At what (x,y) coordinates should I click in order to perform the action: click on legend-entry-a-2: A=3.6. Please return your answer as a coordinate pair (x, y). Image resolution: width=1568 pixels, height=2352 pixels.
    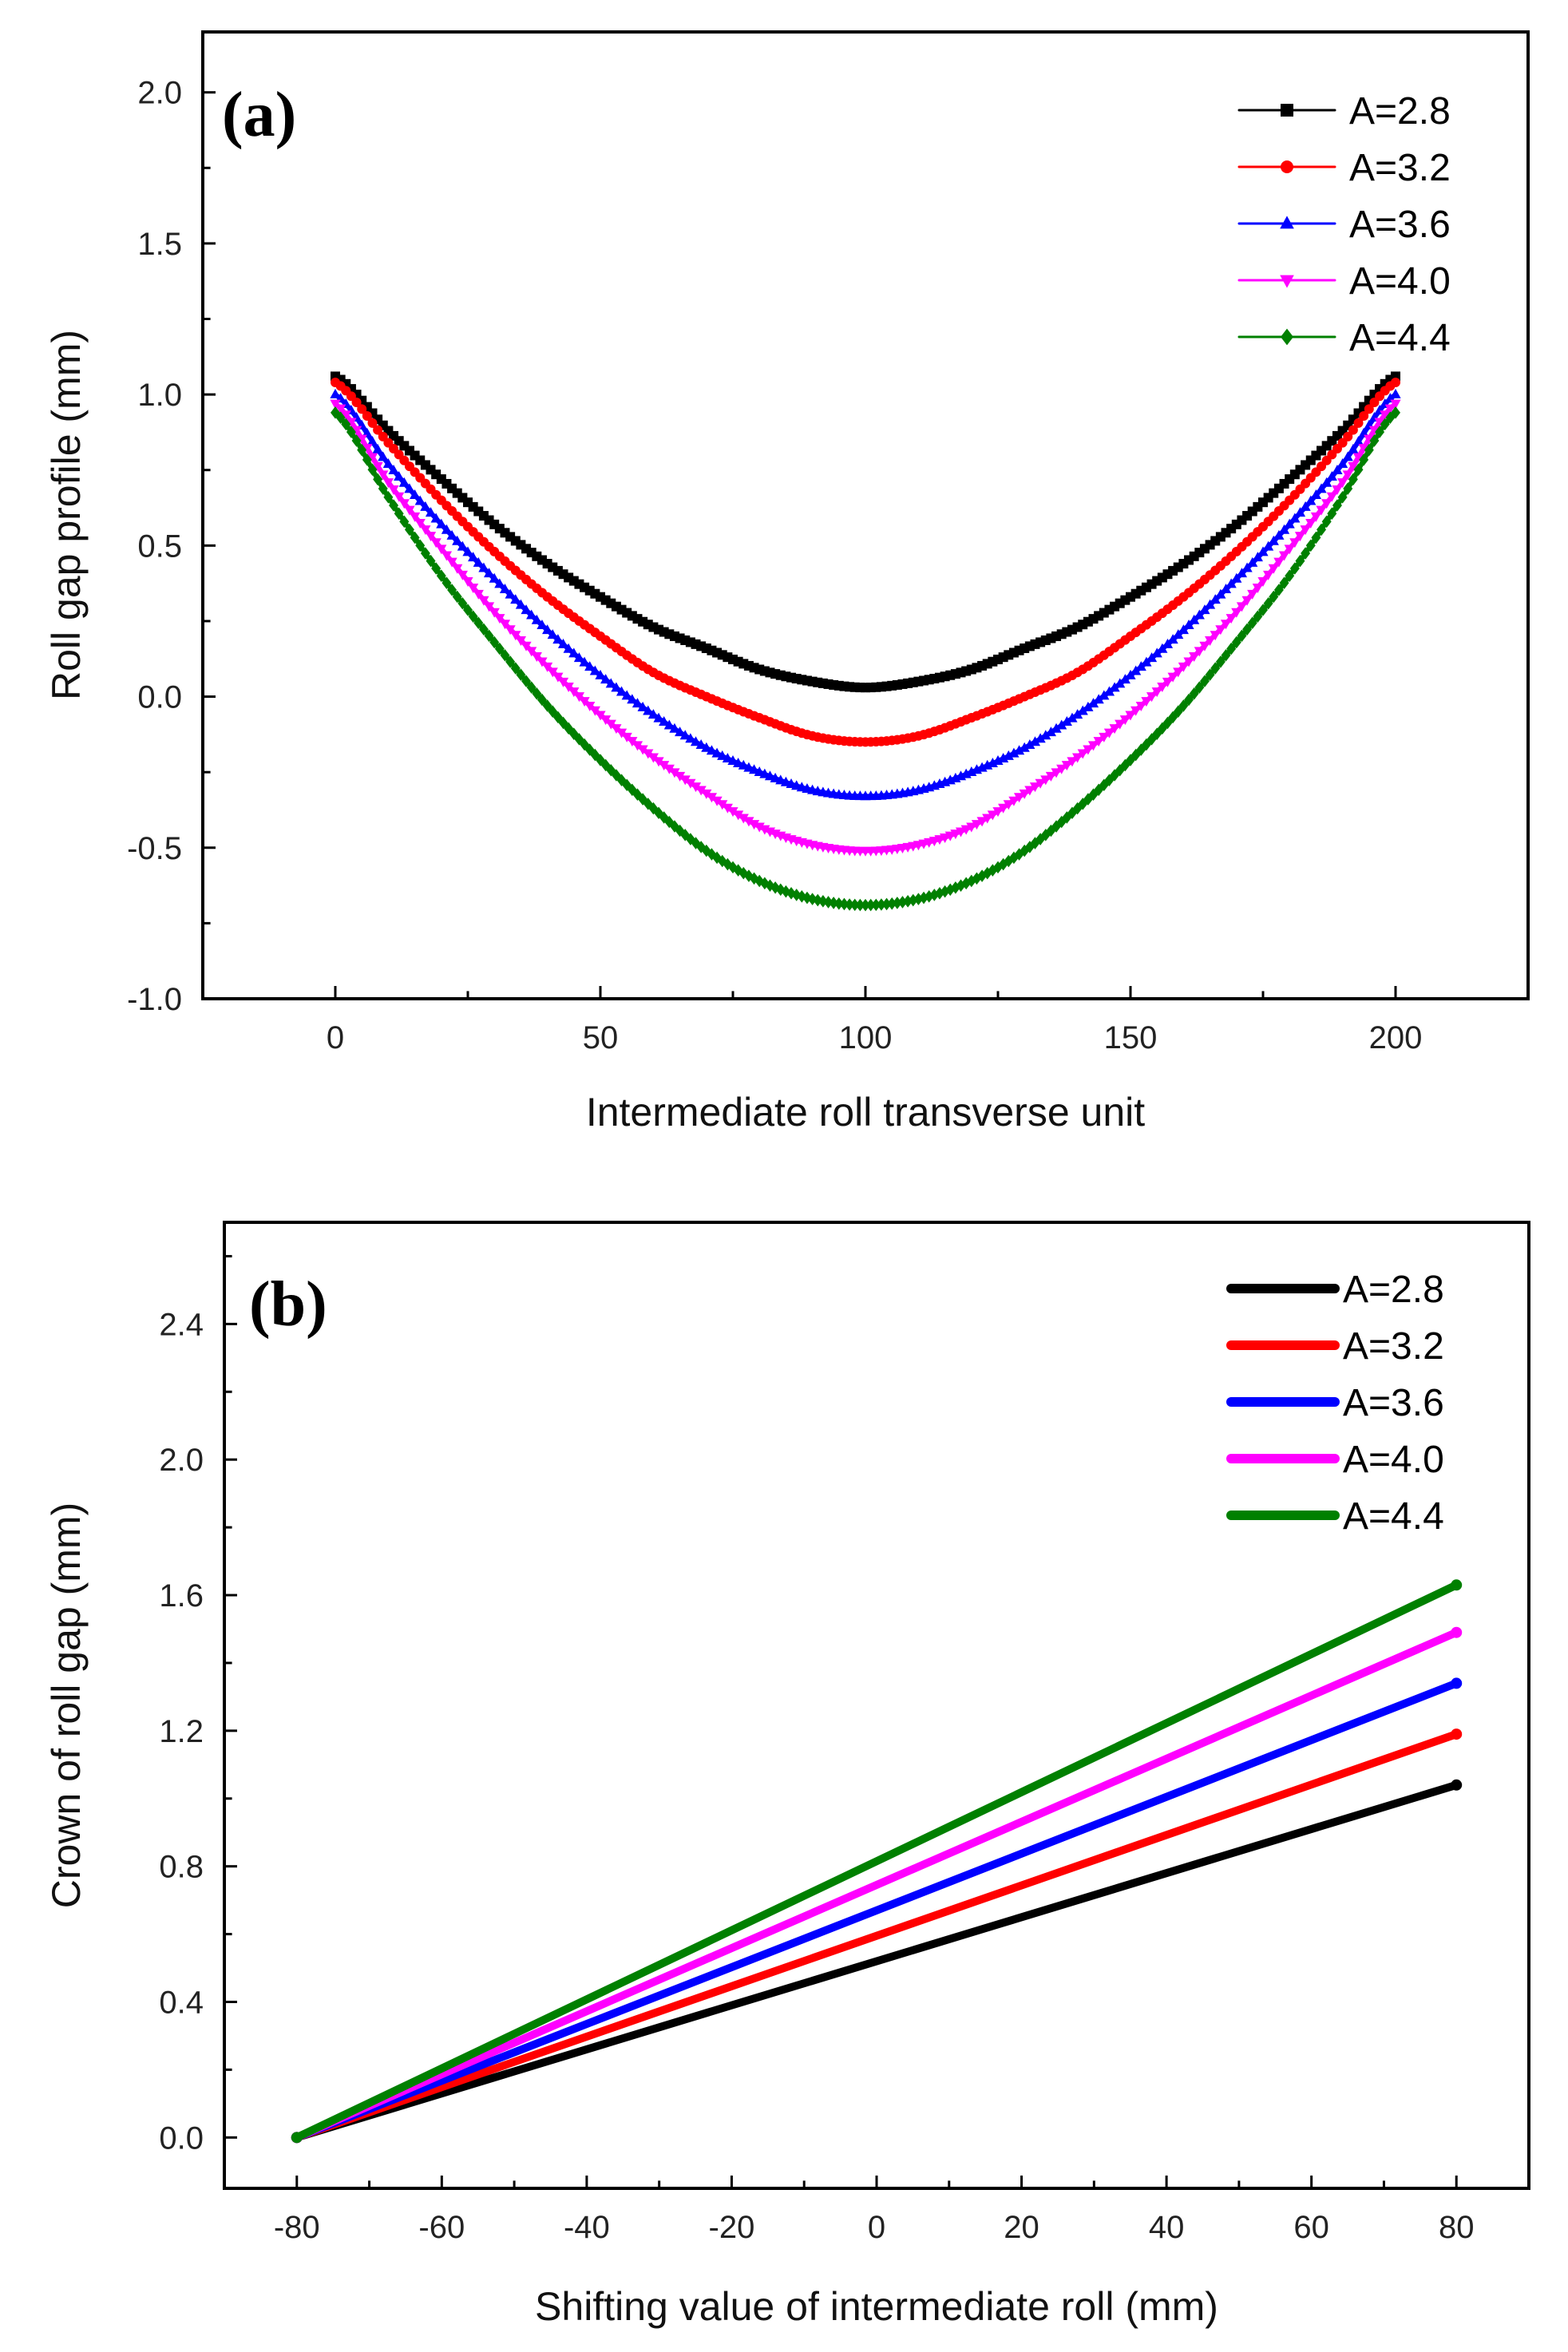
    Looking at the image, I should click on (1344, 225).